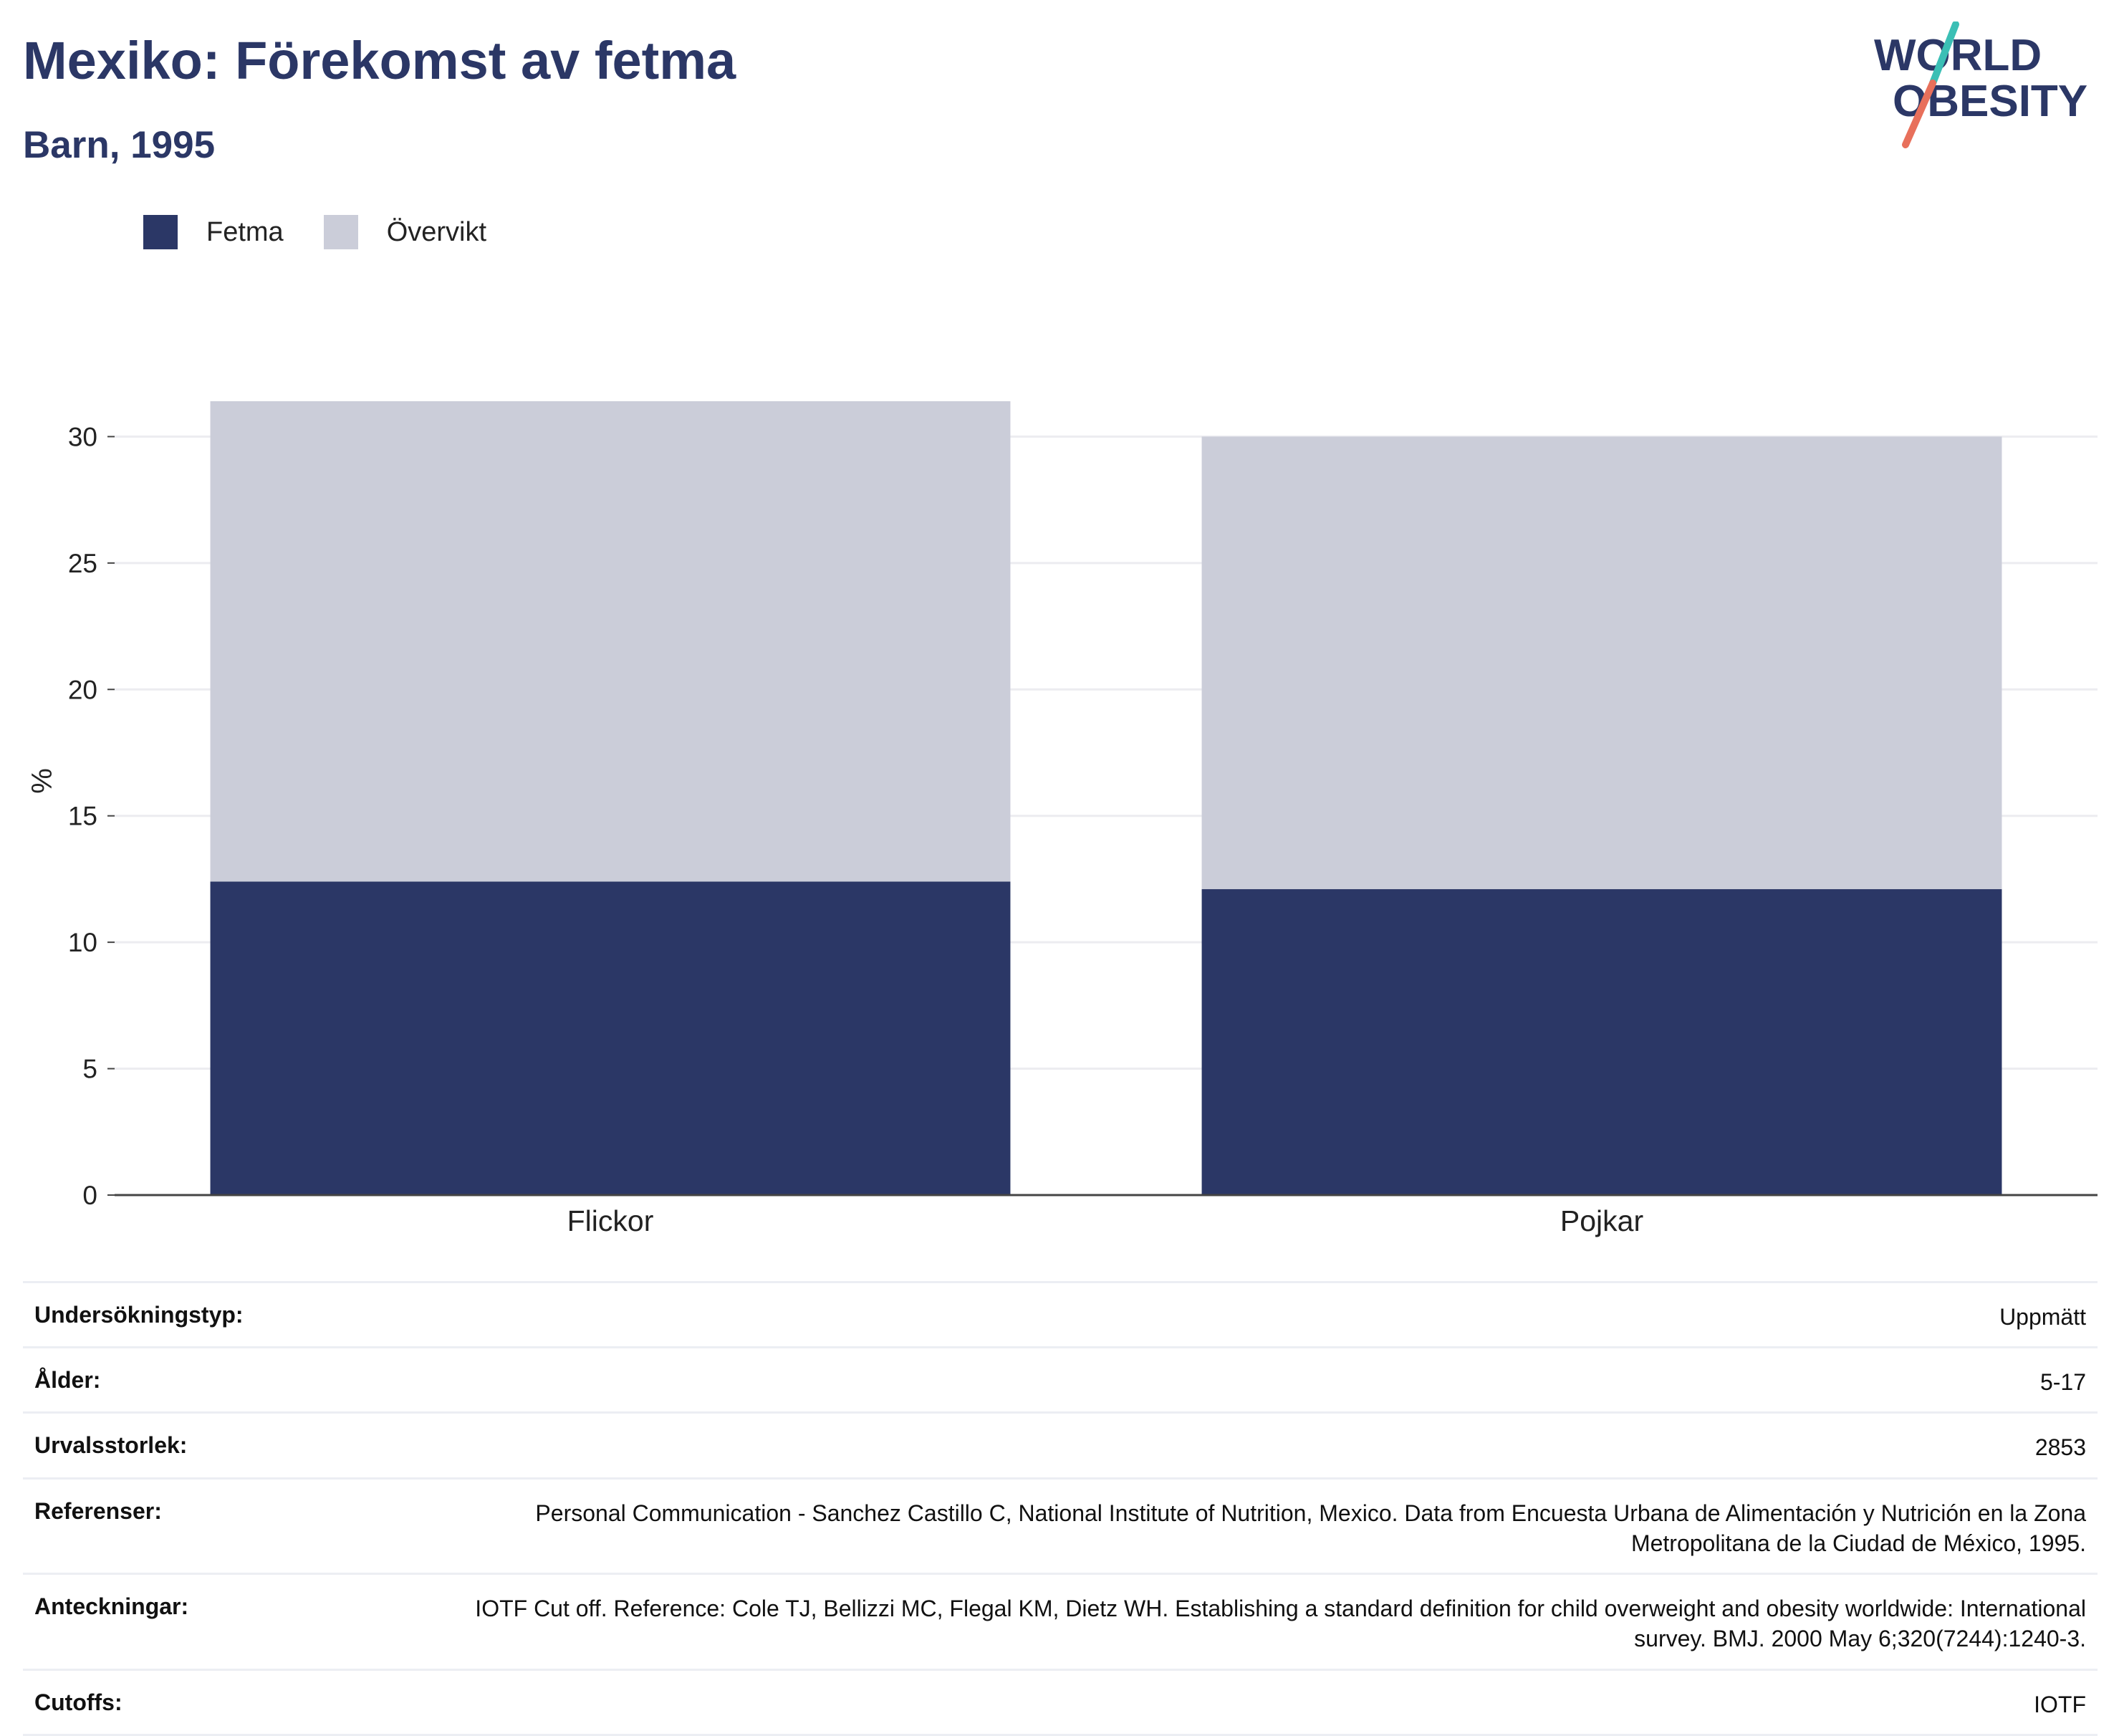  What do you see at coordinates (83, 816) in the screenshot?
I see `y-tick-label: 15` at bounding box center [83, 816].